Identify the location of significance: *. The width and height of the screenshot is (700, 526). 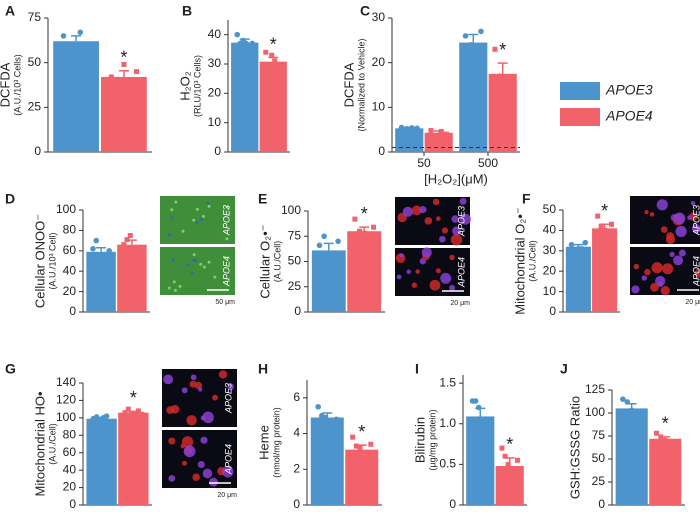
(665, 424).